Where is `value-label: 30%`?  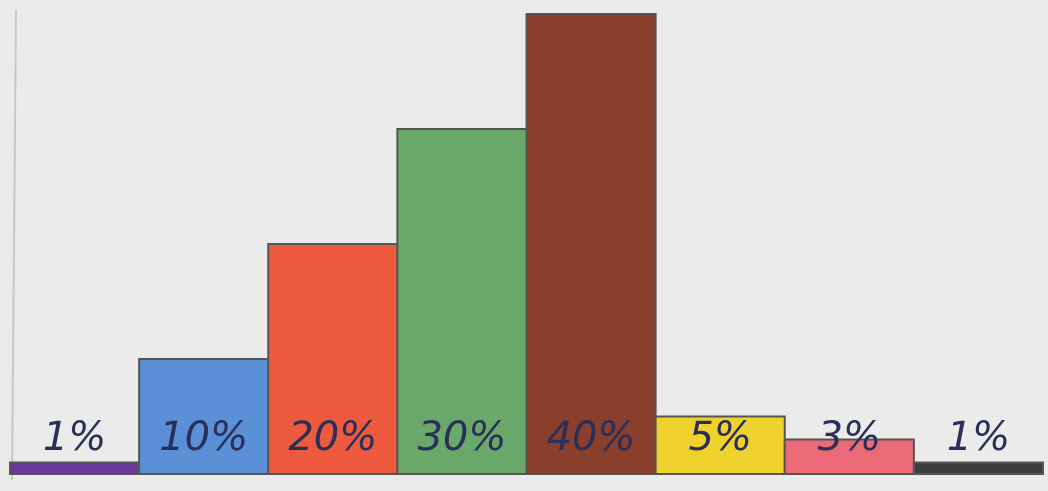 value-label: 30% is located at coordinates (461, 437).